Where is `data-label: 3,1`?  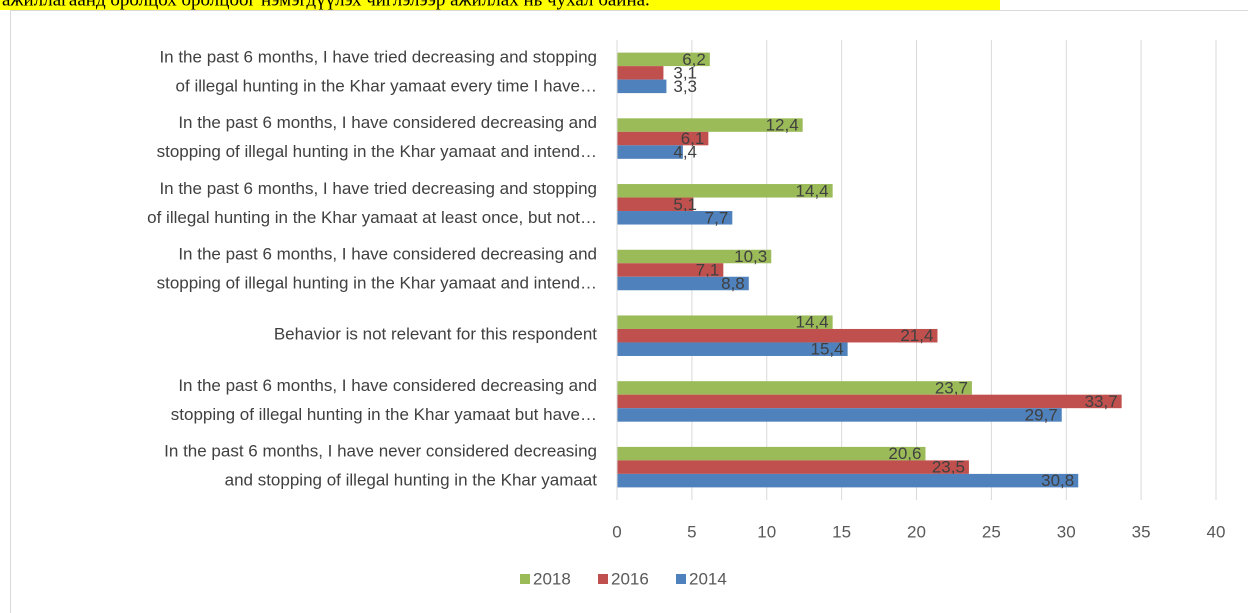 data-label: 3,1 is located at coordinates (685, 72).